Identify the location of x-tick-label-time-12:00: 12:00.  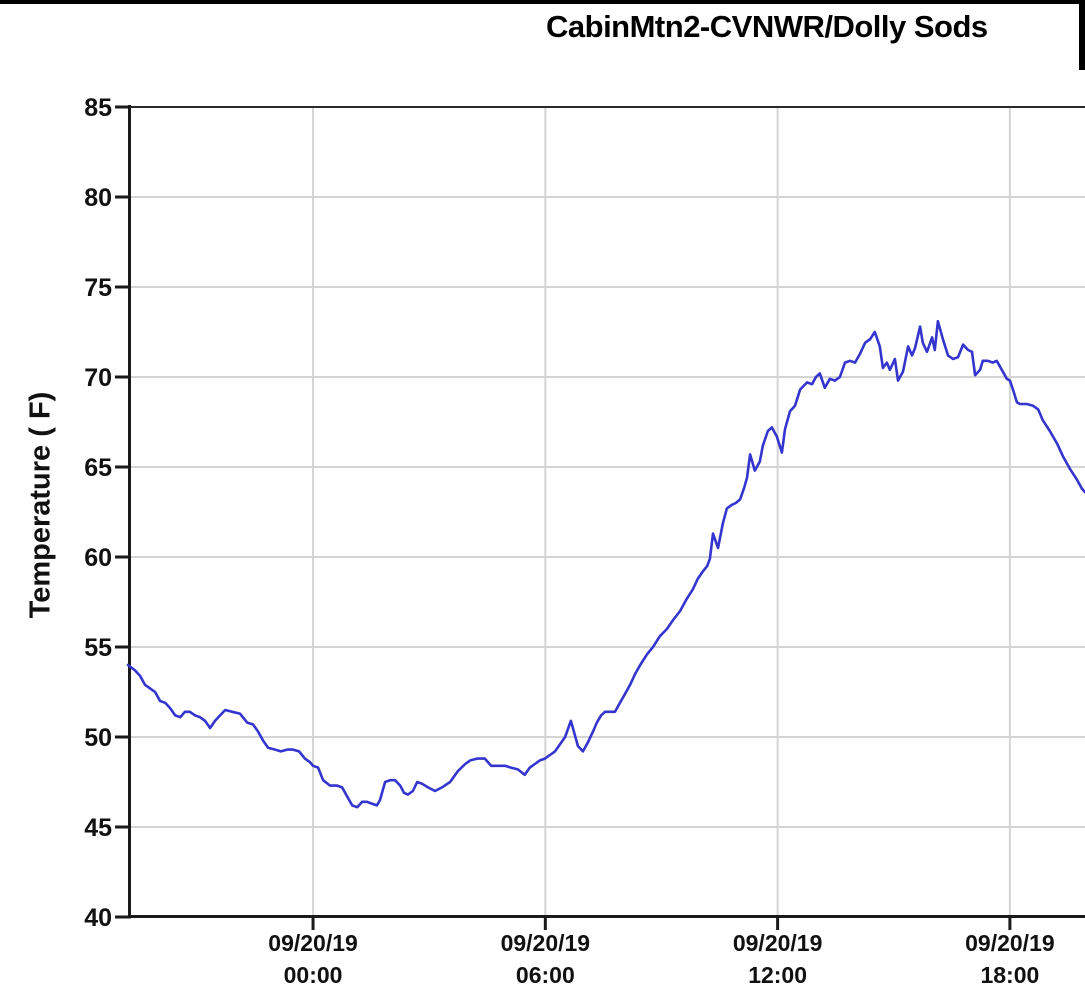
(777, 975).